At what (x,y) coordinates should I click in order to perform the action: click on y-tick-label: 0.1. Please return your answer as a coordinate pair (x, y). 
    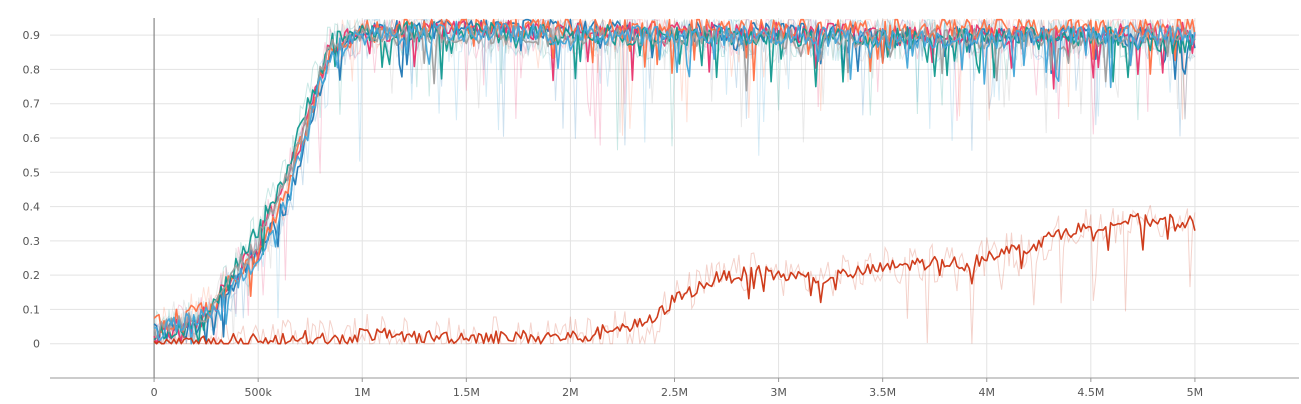
    Looking at the image, I should click on (32, 309).